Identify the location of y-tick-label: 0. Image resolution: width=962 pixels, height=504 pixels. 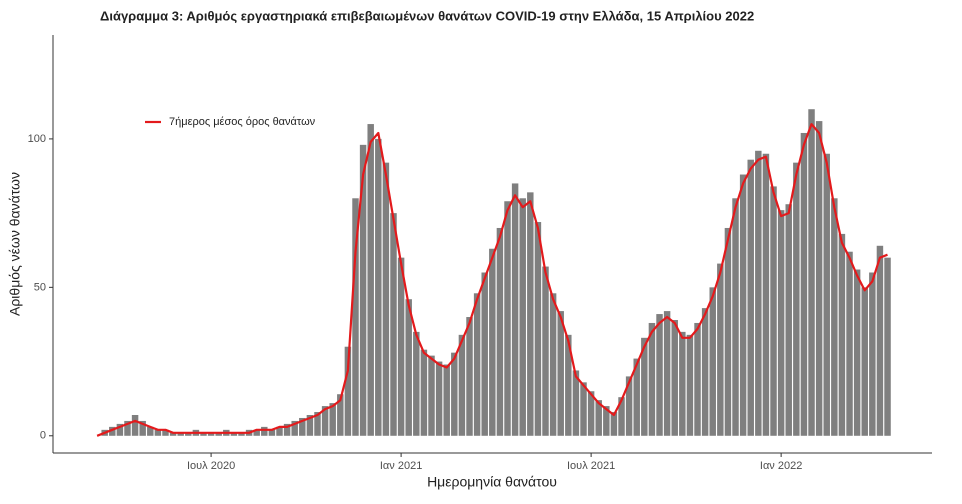
(43, 436).